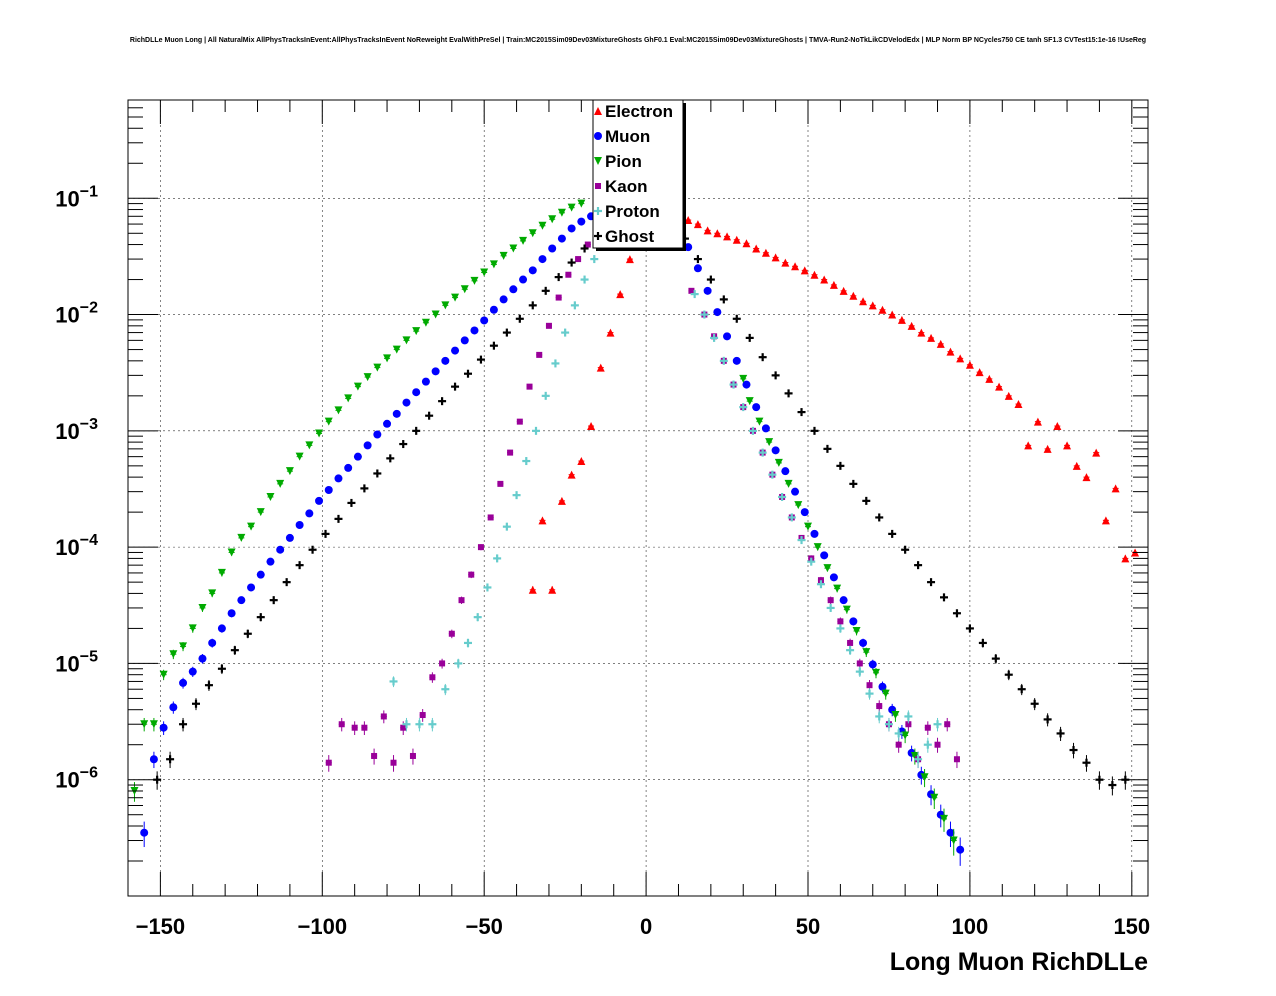 This screenshot has width=1276, height=996. Describe the element at coordinates (629, 236) in the screenshot. I see `legend-label: Ghost` at that location.